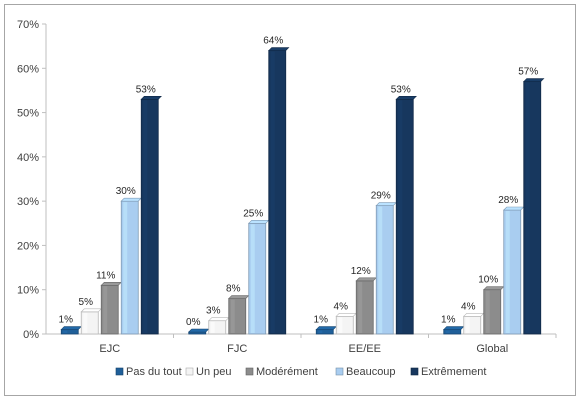 This screenshot has height=402, width=582. Describe the element at coordinates (28, 69) in the screenshot. I see `y-tick-label: 60%` at that location.